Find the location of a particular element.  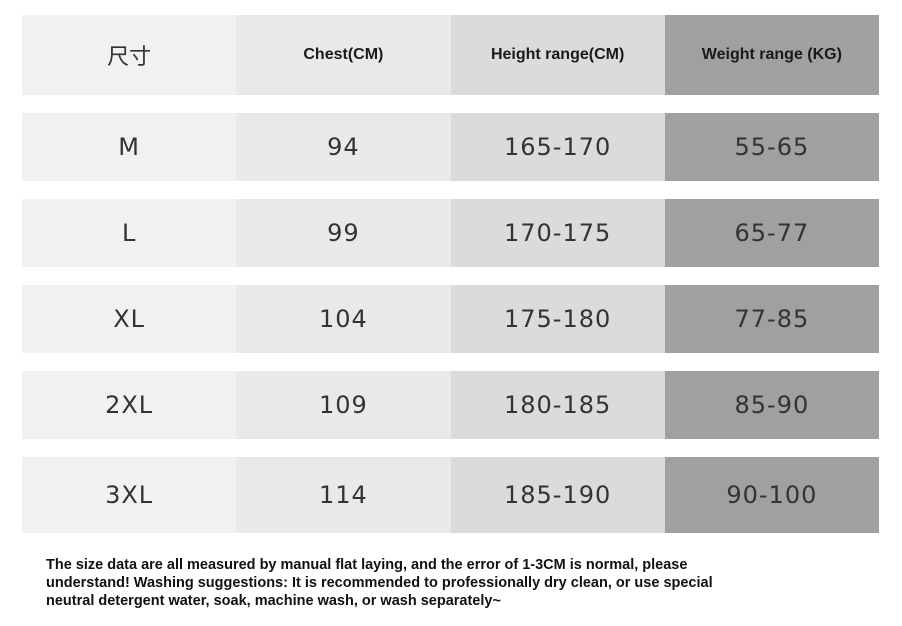

table-cell: XL is located at coordinates (129, 319).